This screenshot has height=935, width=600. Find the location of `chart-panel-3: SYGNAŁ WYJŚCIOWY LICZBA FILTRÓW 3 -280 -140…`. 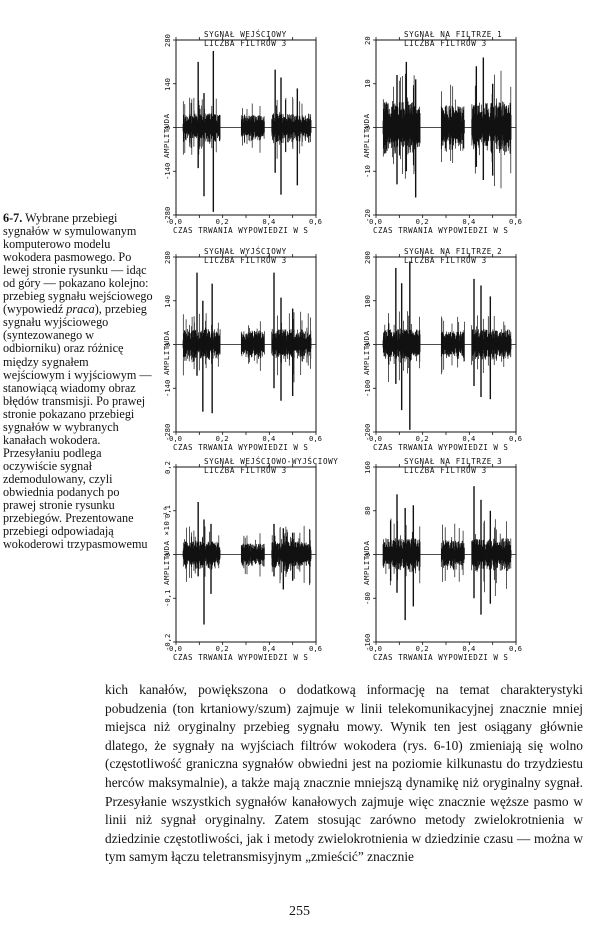

chart-panel-3: SYGNAŁ WYJŚCIOWY LICZBA FILTRÓW 3 -280 -140… is located at coordinates (273, 352).